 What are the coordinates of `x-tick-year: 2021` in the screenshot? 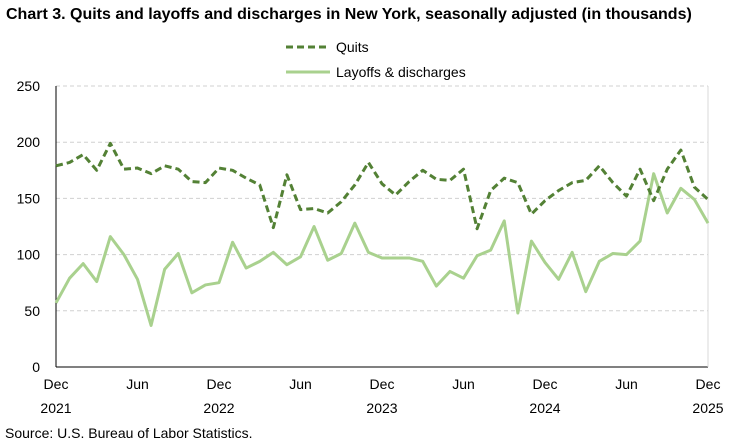 It's located at (55, 408).